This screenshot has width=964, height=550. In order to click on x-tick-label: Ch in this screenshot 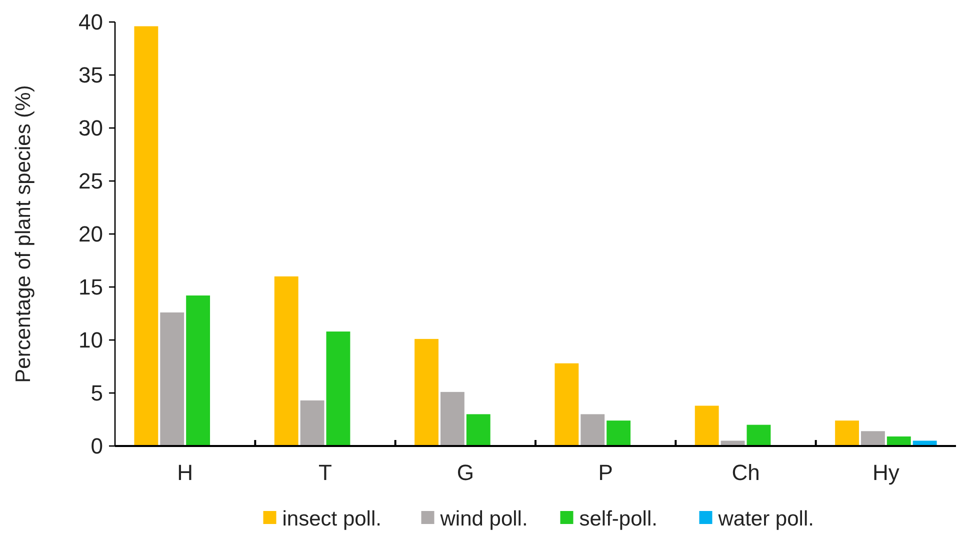, I will do `click(746, 472)`.